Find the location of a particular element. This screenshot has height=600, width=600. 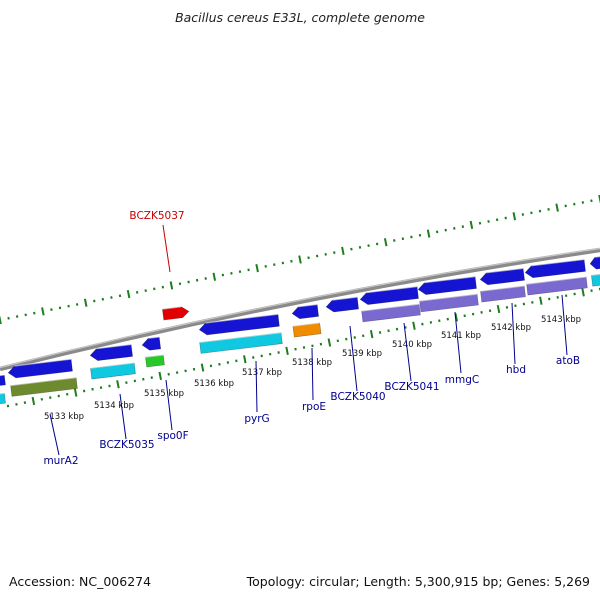

gene-arrow-murA2-shine is located at coordinates (43, 362).